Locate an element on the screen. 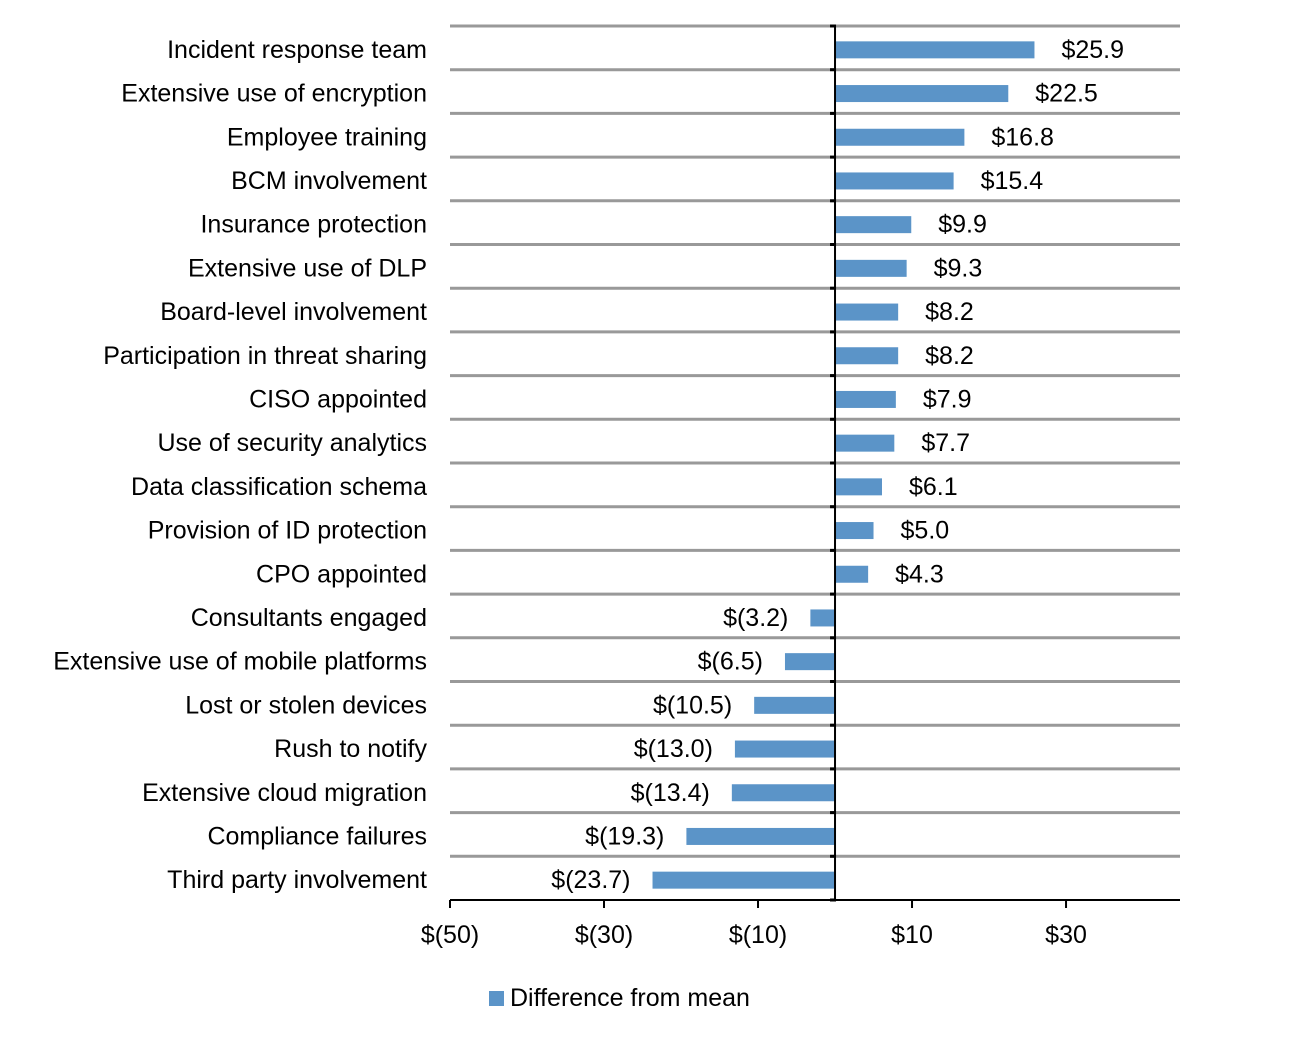 The height and width of the screenshot is (1050, 1312). data-label: $(19.3) is located at coordinates (624, 836).